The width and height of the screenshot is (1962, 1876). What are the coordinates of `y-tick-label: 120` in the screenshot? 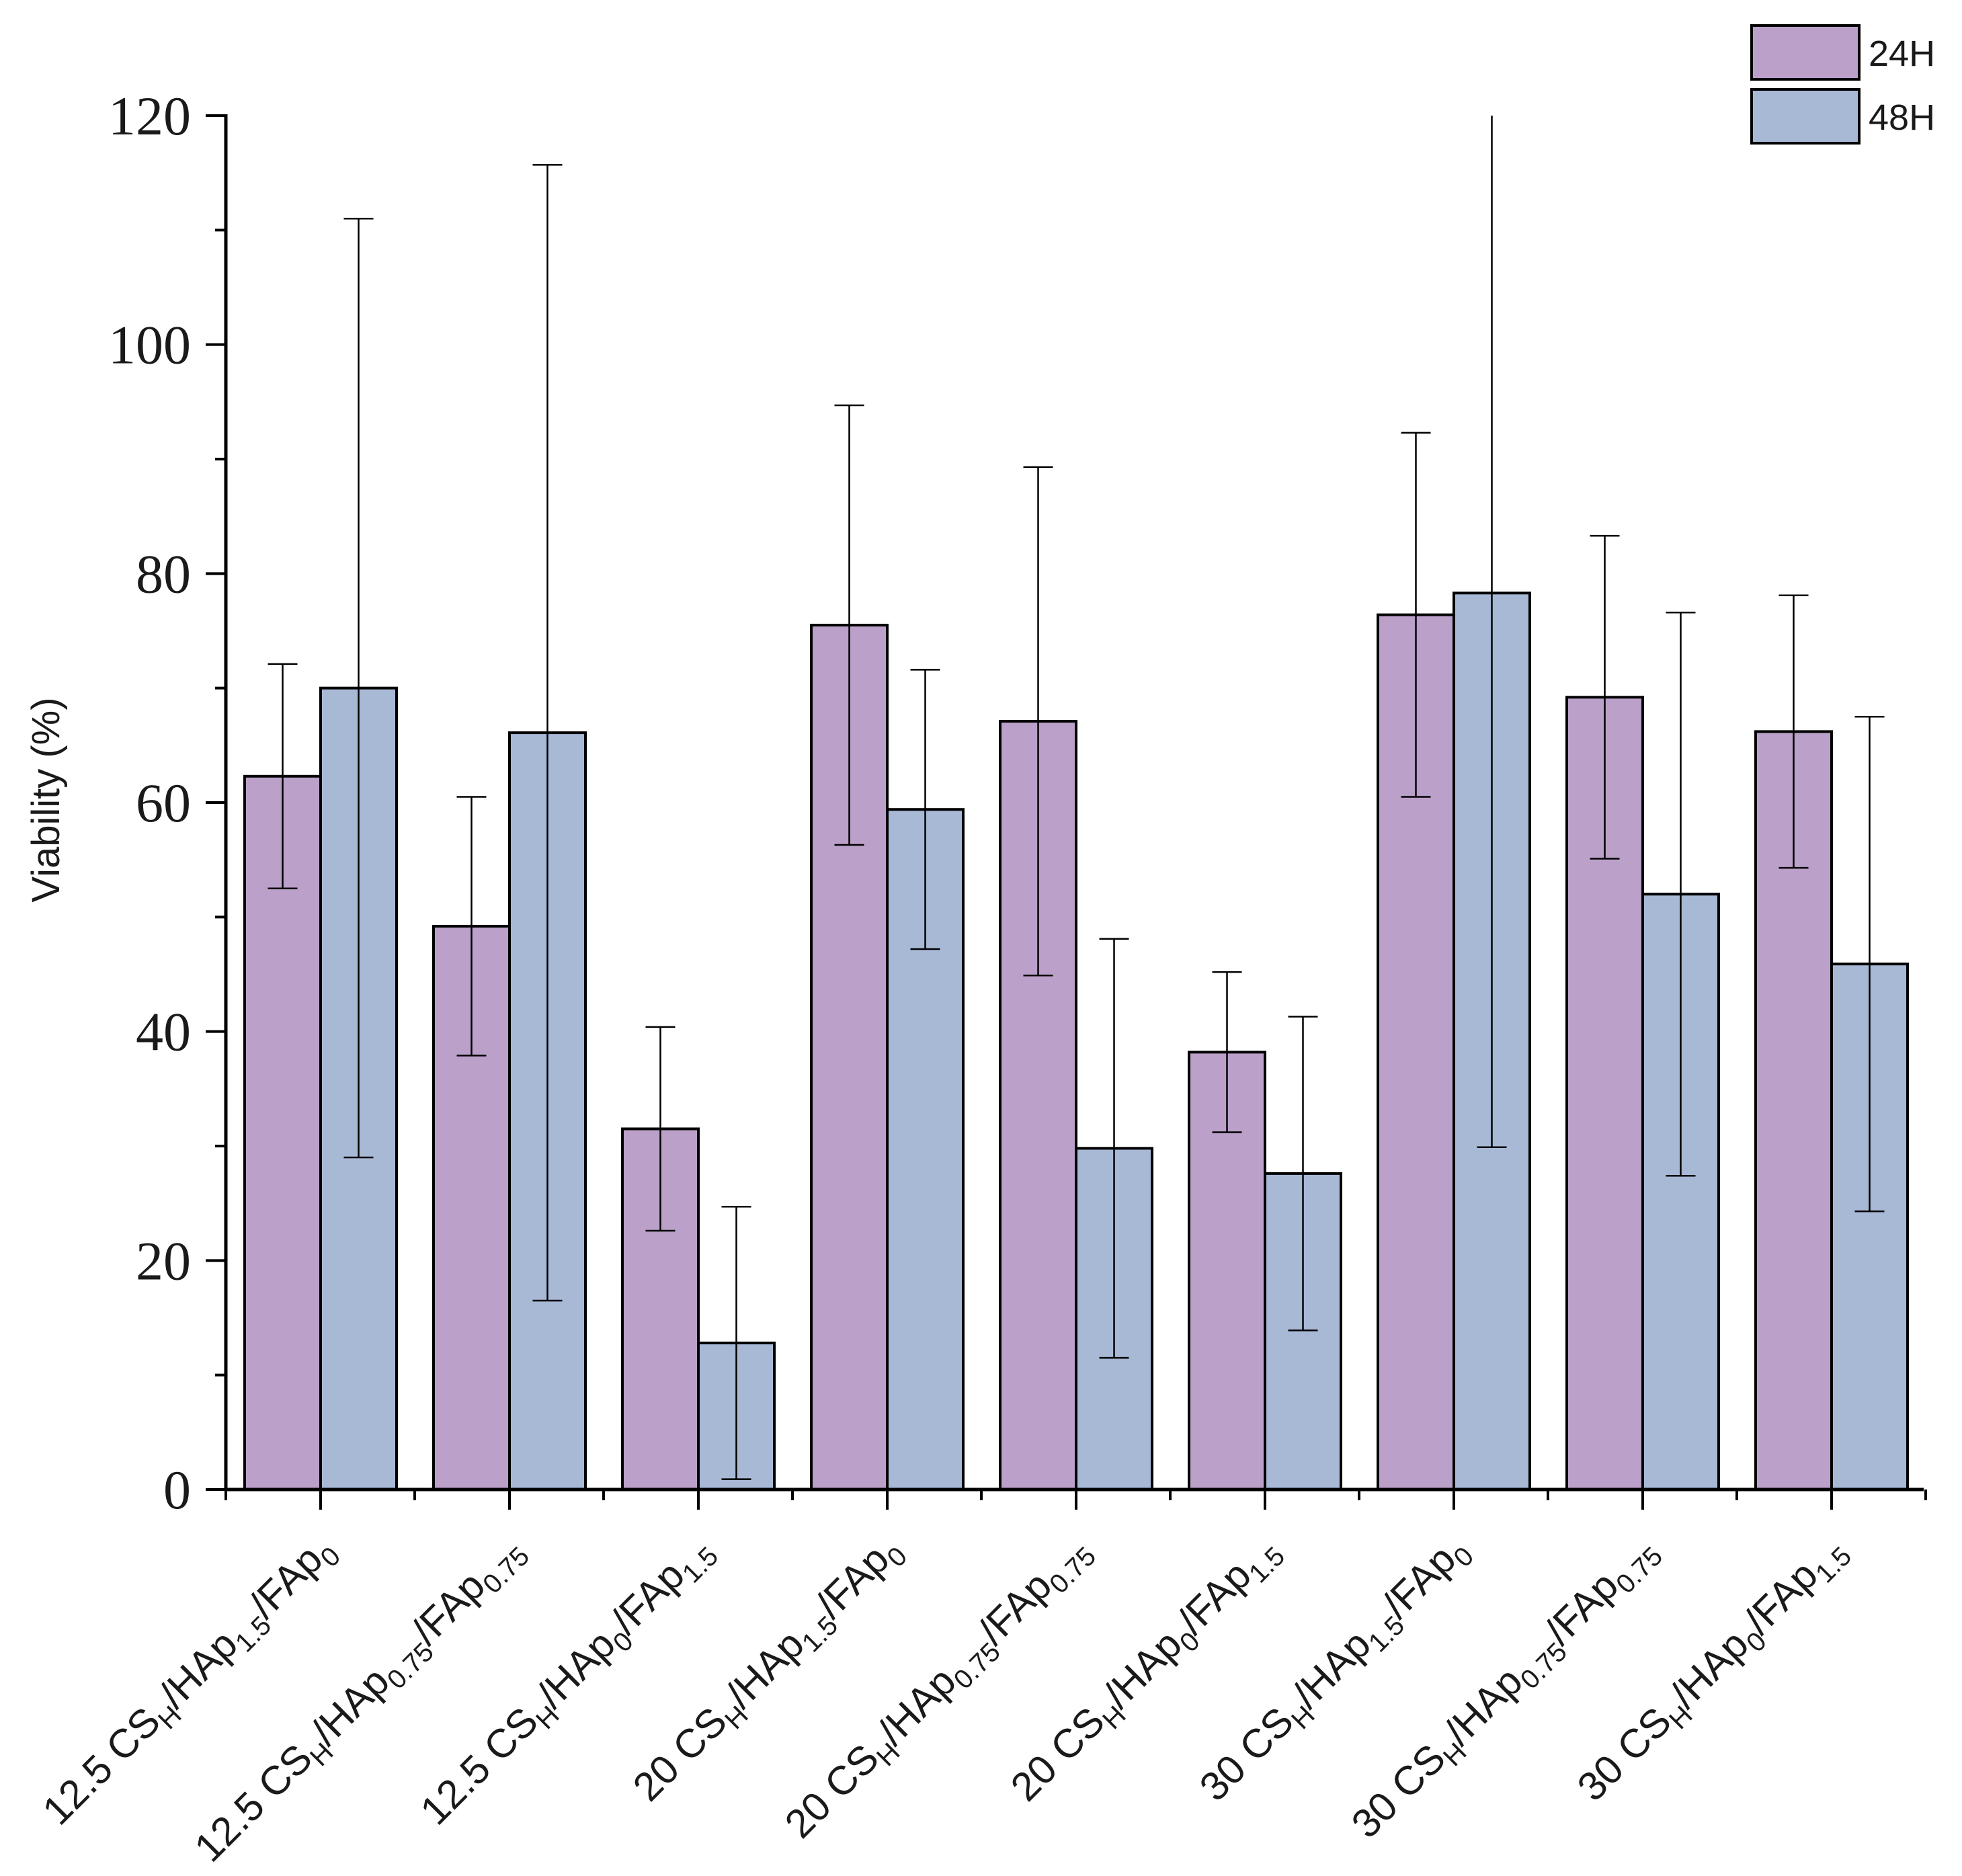 It's located at (149, 116).